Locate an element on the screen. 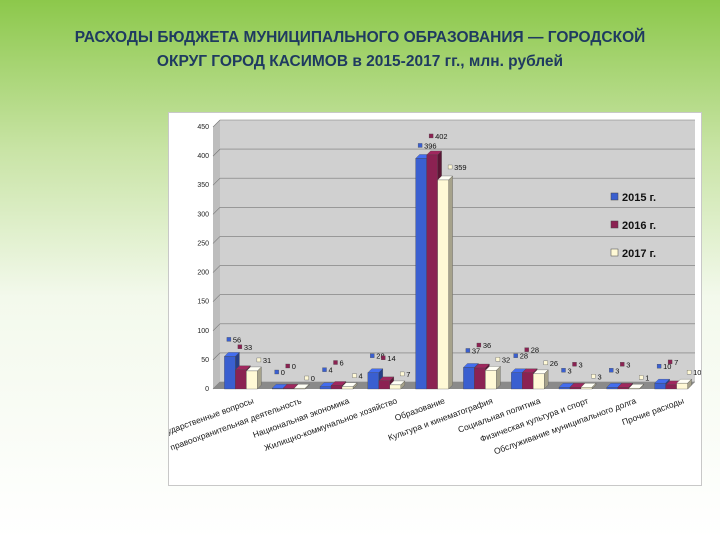 This screenshot has width=720, height=540. data-label: 359 is located at coordinates (460, 167).